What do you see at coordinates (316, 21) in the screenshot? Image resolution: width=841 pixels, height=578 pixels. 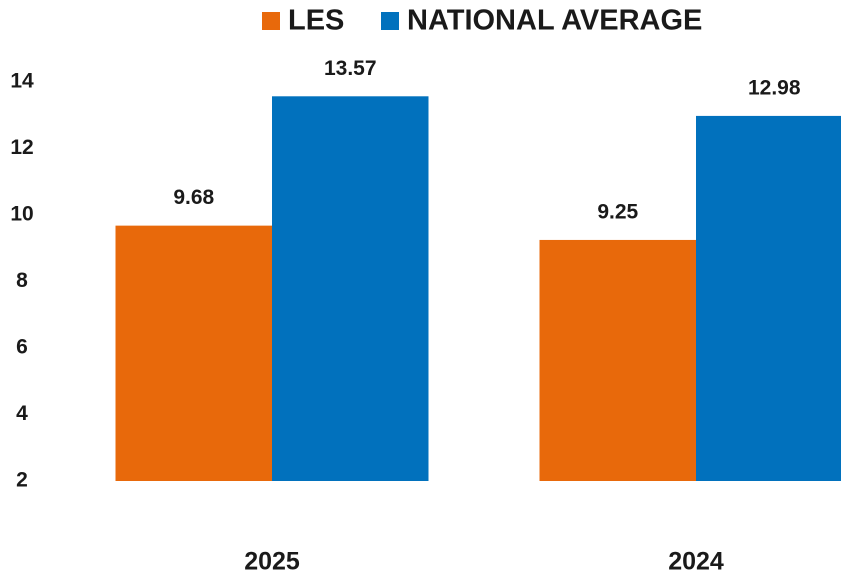 I see `legend-label: LES` at bounding box center [316, 21].